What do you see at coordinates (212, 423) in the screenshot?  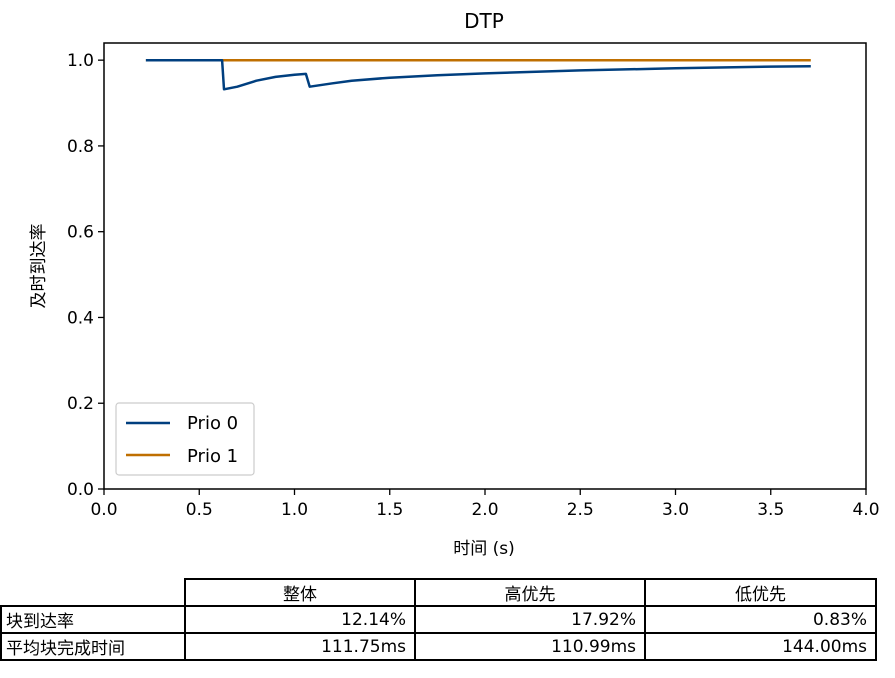 I see `legend-label-prio-0: Prio 0` at bounding box center [212, 423].